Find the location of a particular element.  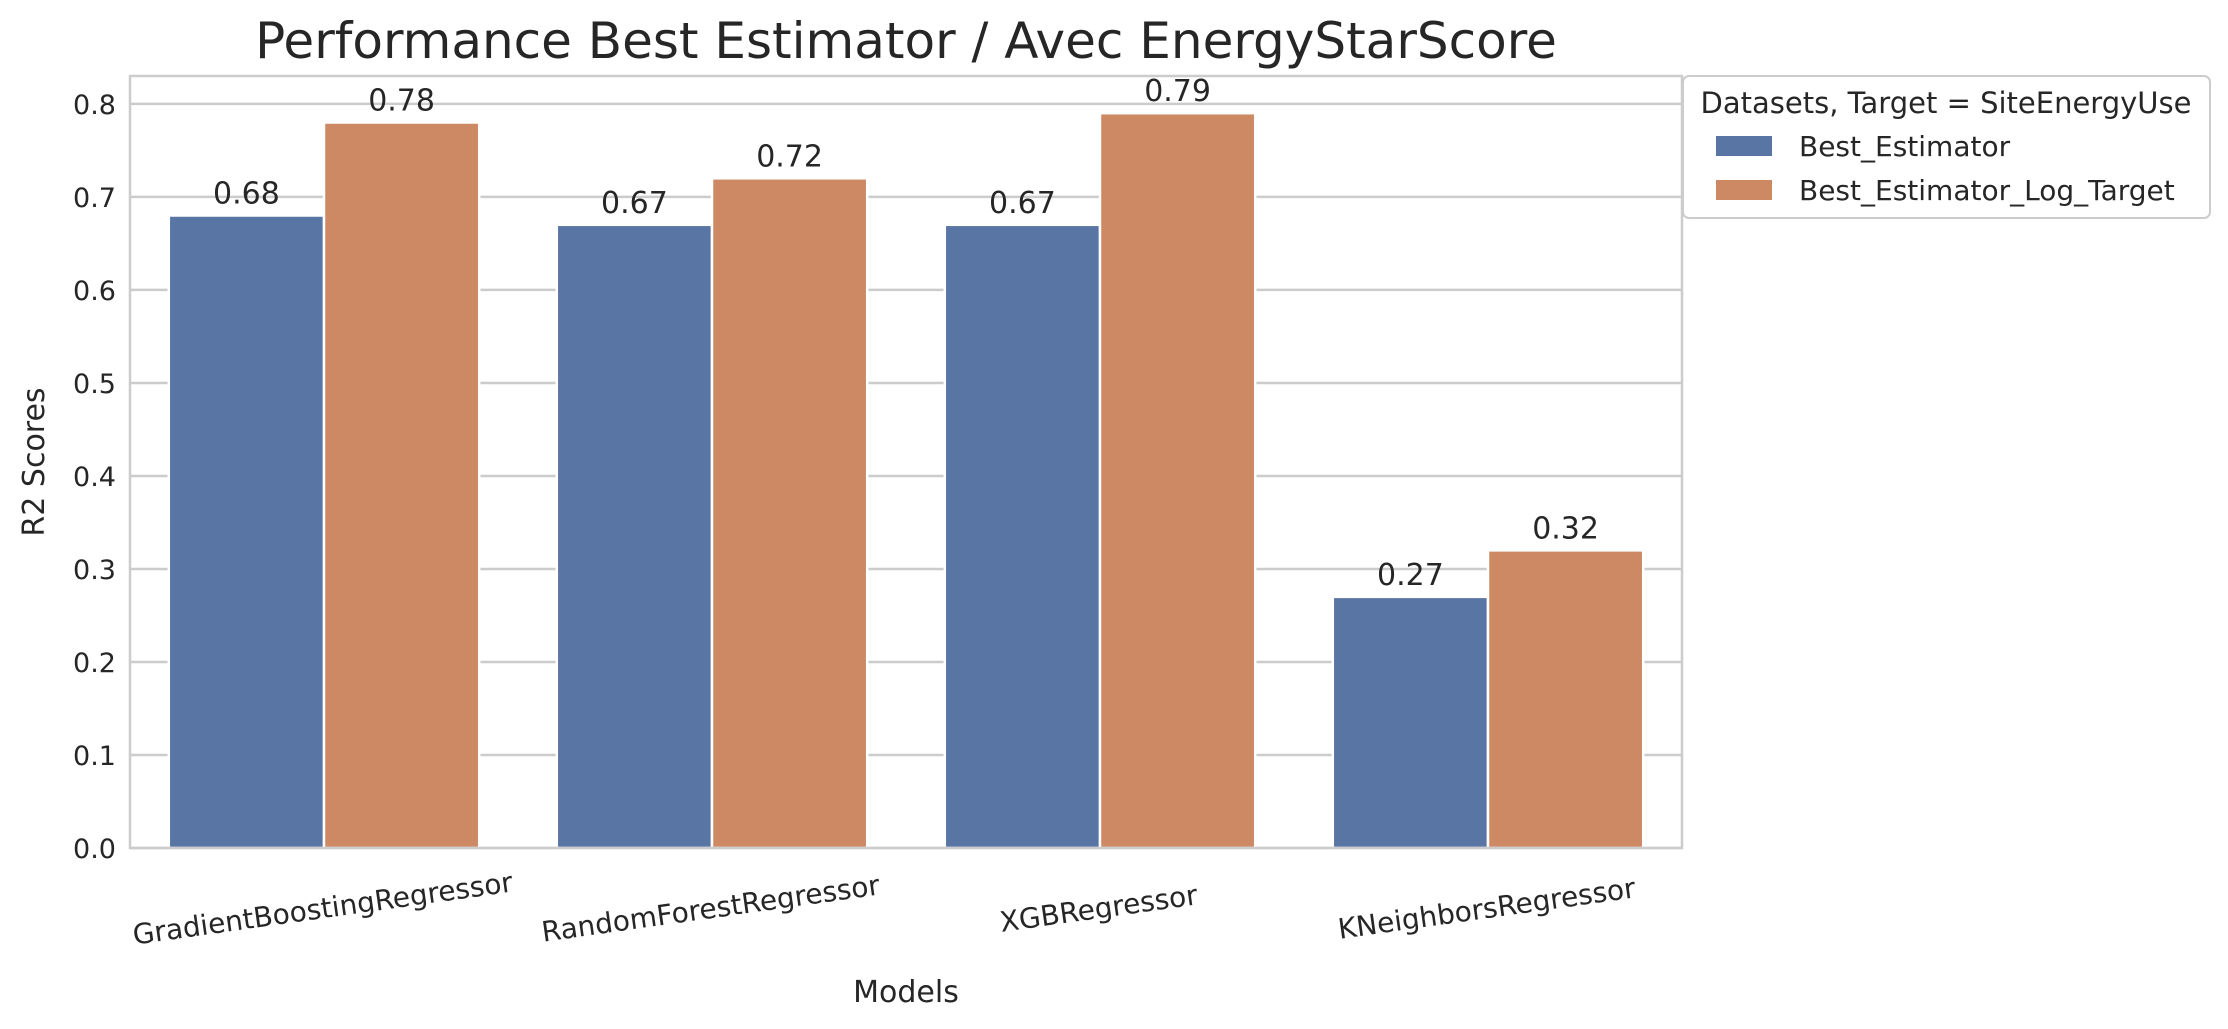

bar-value-label: 0.78 is located at coordinates (401, 101).